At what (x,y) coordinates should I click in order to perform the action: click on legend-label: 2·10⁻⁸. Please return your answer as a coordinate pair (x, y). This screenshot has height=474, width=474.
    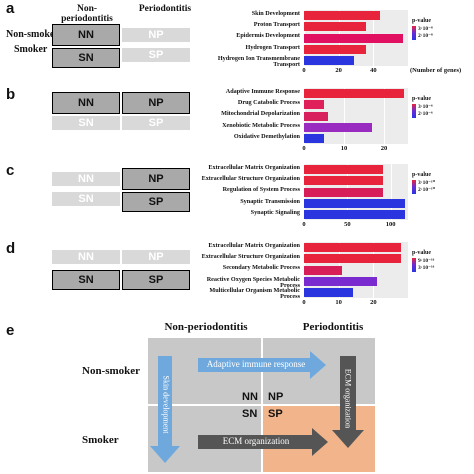
    Looking at the image, I should click on (425, 36).